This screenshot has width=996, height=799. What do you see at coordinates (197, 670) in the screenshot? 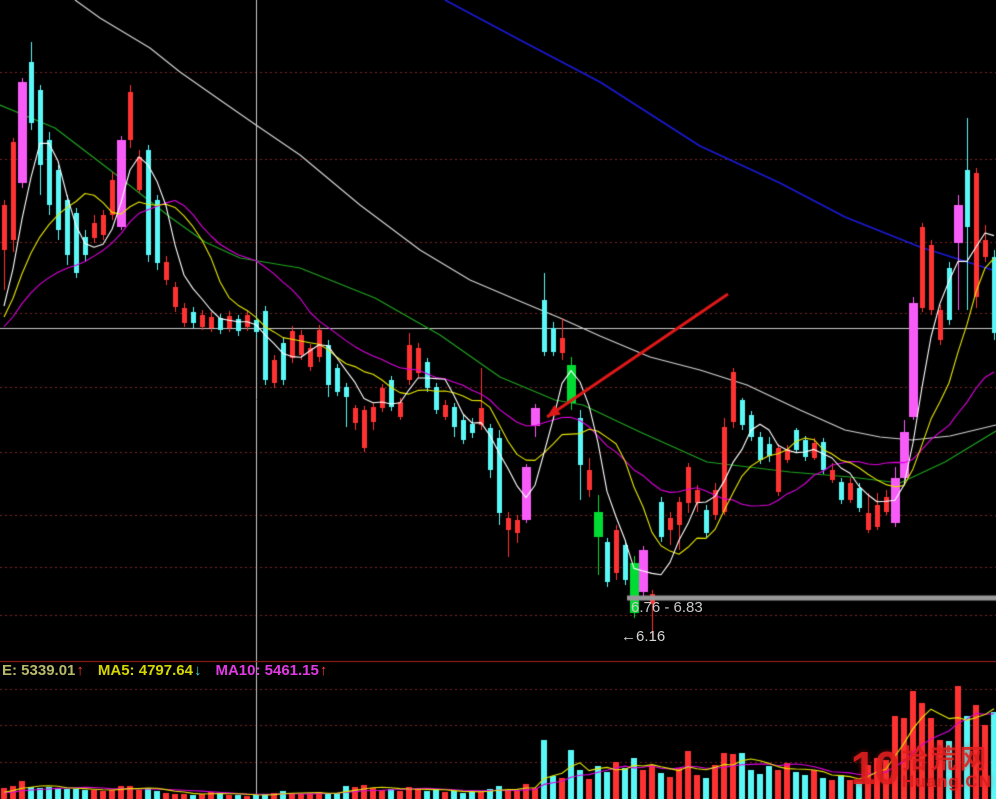
I see `down-arrow-icon: ↓` at bounding box center [197, 670].